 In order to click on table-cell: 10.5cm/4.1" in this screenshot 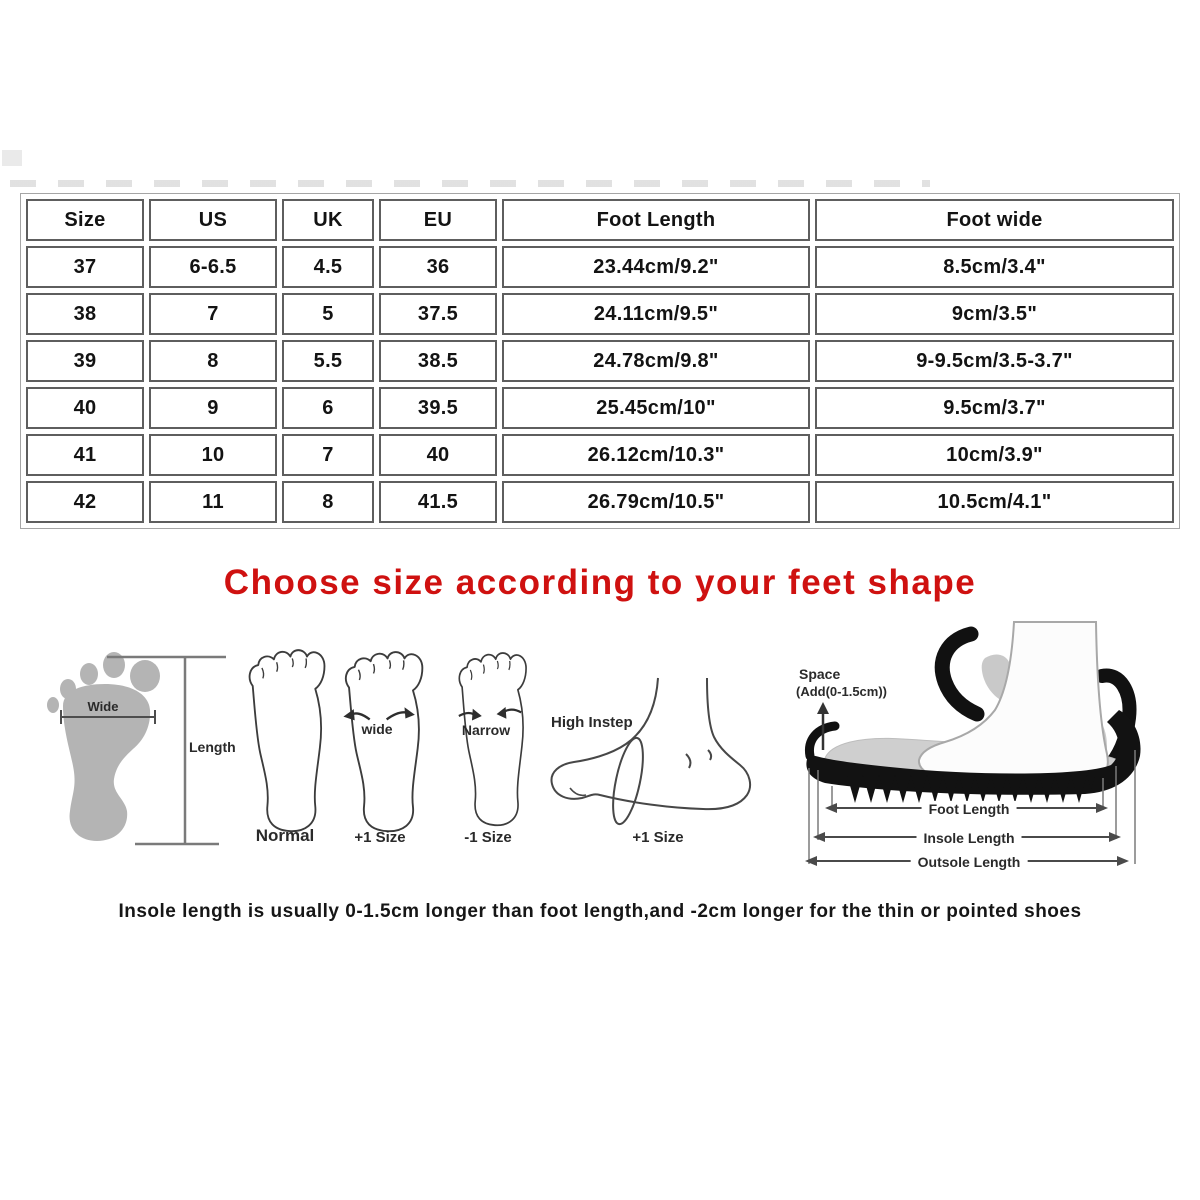, I will do `click(994, 502)`.